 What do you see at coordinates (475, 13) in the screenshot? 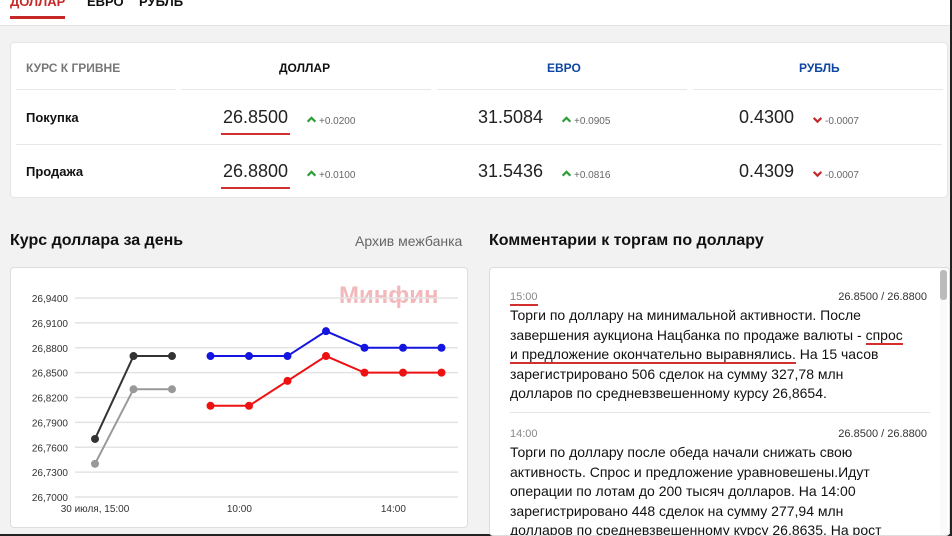
I see `currency-tabs: Доллар Евро Рубль` at bounding box center [475, 13].